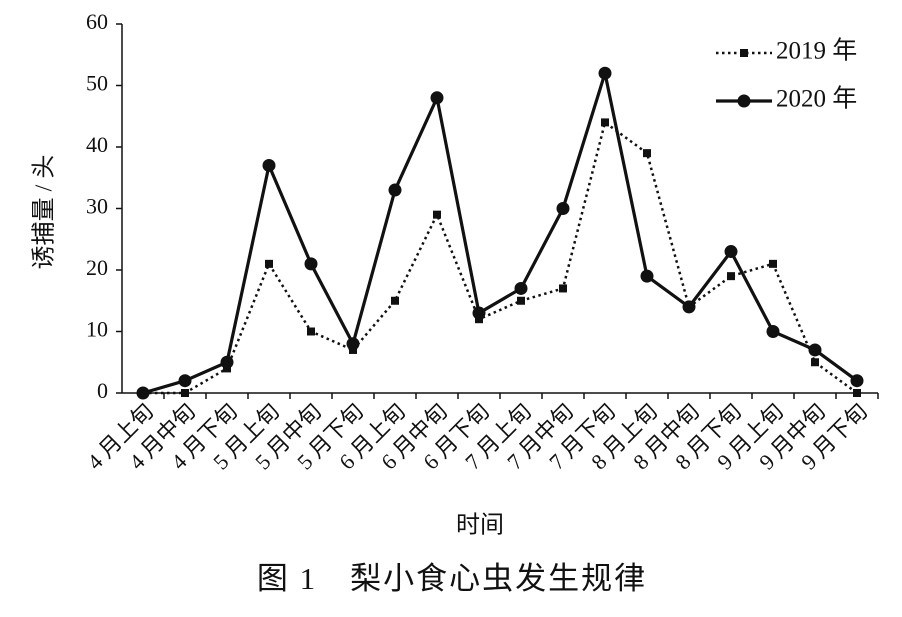 This screenshot has width=902, height=617. Describe the element at coordinates (97, 329) in the screenshot. I see `y-tick-label: 10` at that location.